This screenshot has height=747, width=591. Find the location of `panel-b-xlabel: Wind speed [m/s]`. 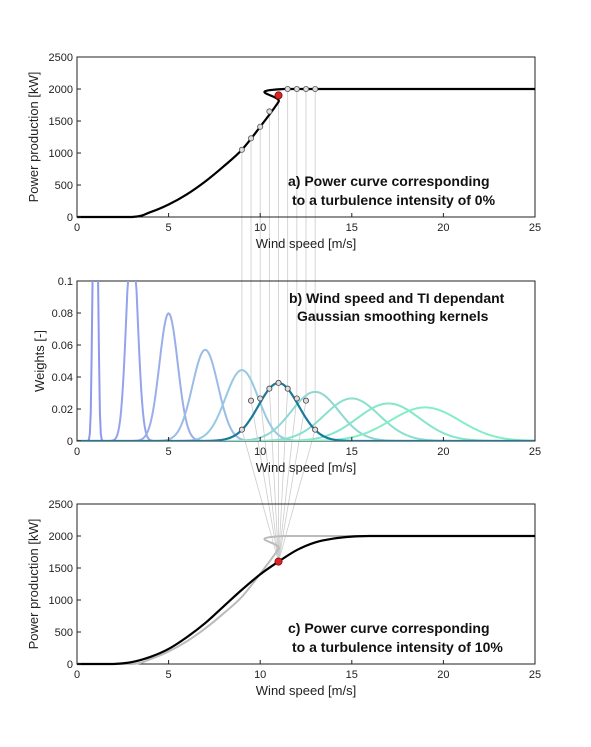

panel-b-xlabel: Wind speed [m/s] is located at coordinates (306, 467).